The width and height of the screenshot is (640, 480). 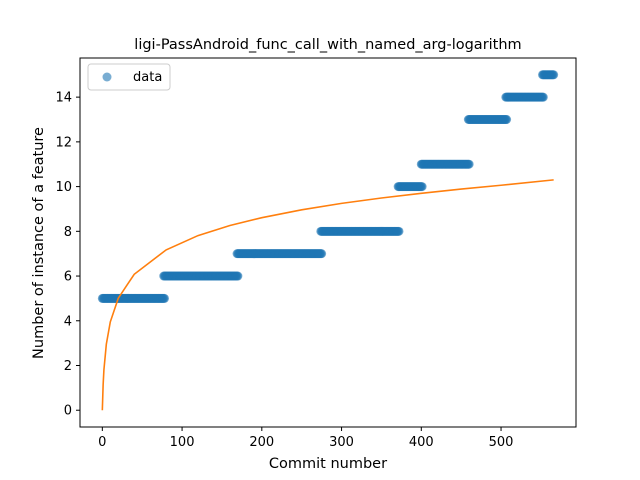 What do you see at coordinates (63, 98) in the screenshot?
I see `y-tick-label: 14` at bounding box center [63, 98].